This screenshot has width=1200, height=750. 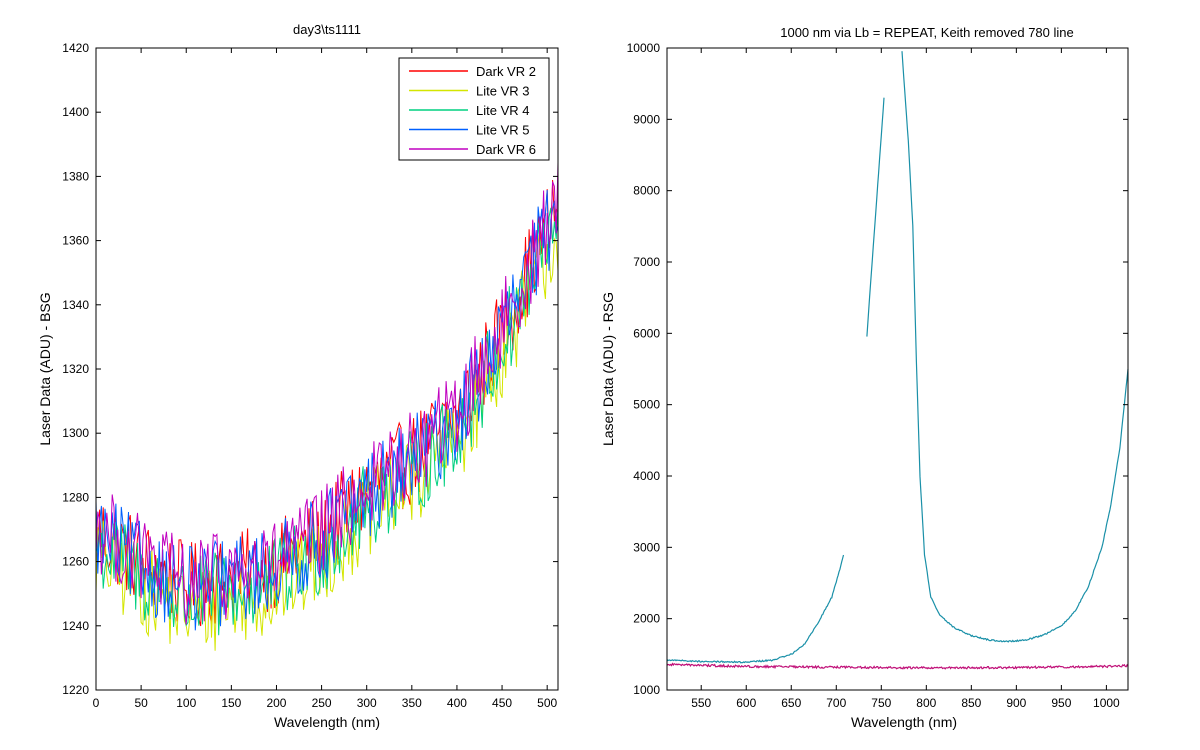 I want to click on left-x-tick-label: 350, so click(x=412, y=703).